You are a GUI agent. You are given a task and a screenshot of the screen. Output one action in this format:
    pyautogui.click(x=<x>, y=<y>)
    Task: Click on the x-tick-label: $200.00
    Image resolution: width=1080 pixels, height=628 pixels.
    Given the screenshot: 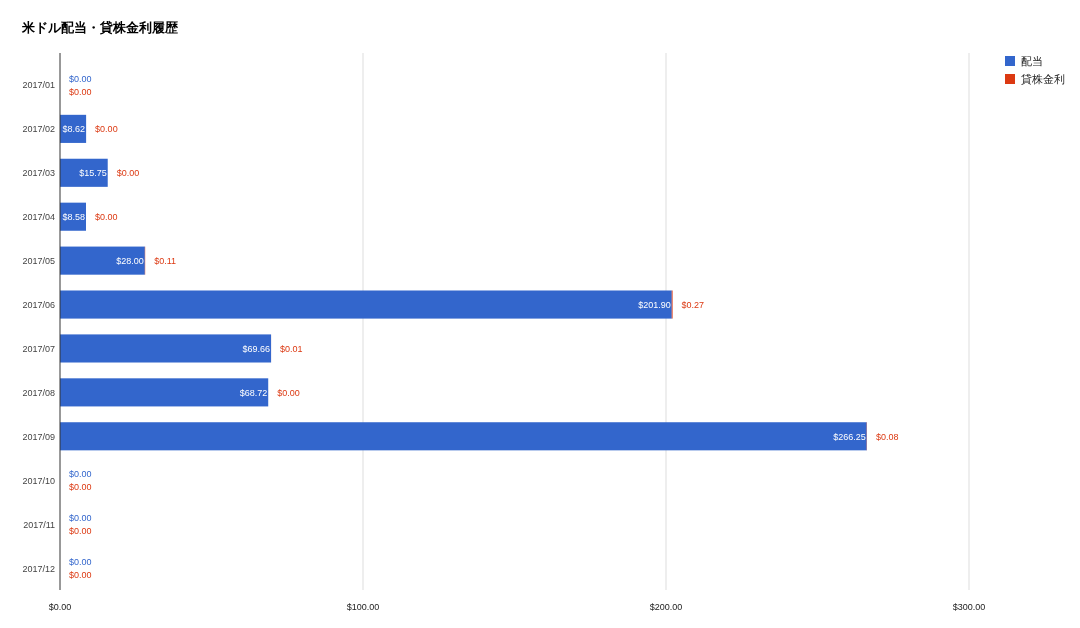 What is the action you would take?
    pyautogui.click(x=666, y=607)
    